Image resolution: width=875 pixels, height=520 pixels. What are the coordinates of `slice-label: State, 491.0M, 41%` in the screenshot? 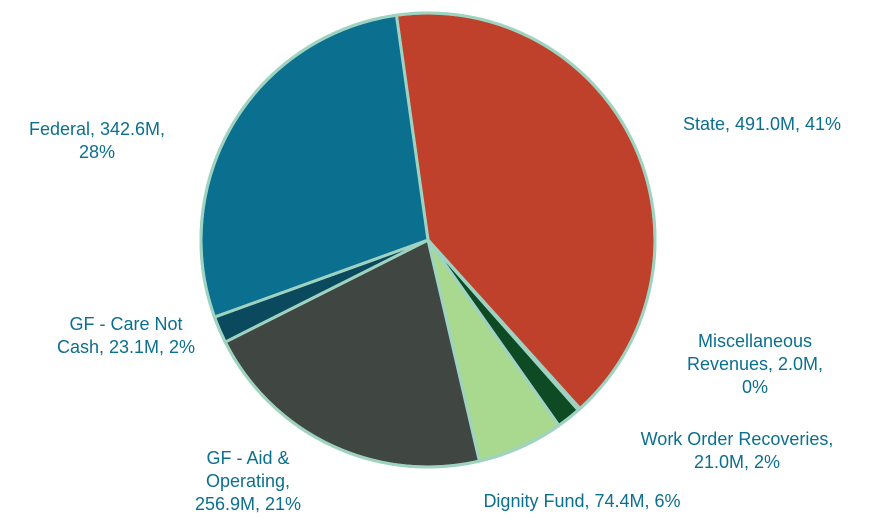 It's located at (762, 124).